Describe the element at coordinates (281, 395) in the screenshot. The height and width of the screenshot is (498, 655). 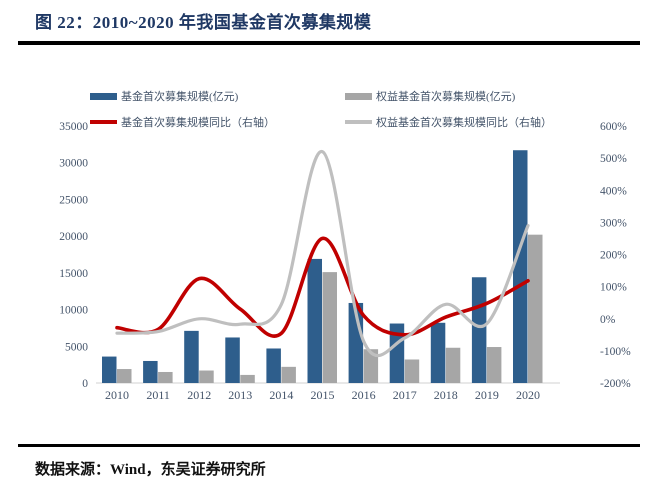
I see `x-axis-year-label: 2014` at that location.